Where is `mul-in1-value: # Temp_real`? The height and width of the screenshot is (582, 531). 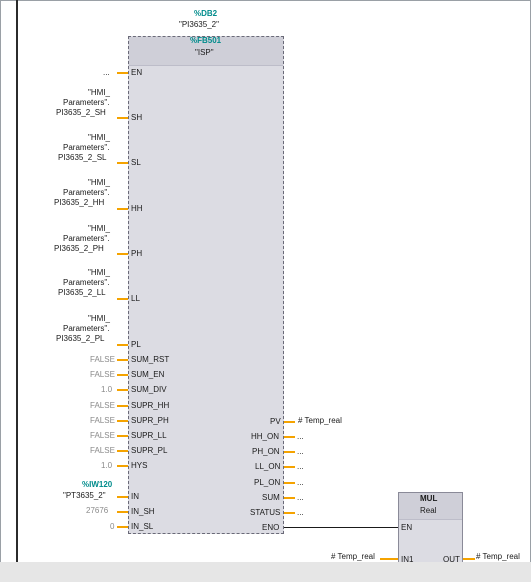 mul-in1-value: # Temp_real is located at coordinates (353, 556).